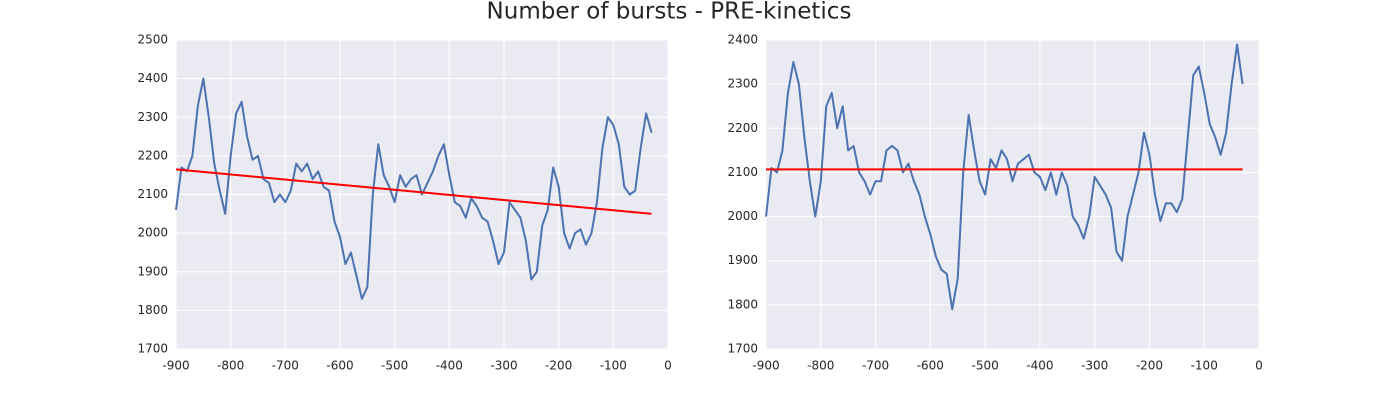 The image size is (1400, 400). What do you see at coordinates (669, 12) in the screenshot?
I see `figure-title: Number of bursts - PRE-kinetics` at bounding box center [669, 12].